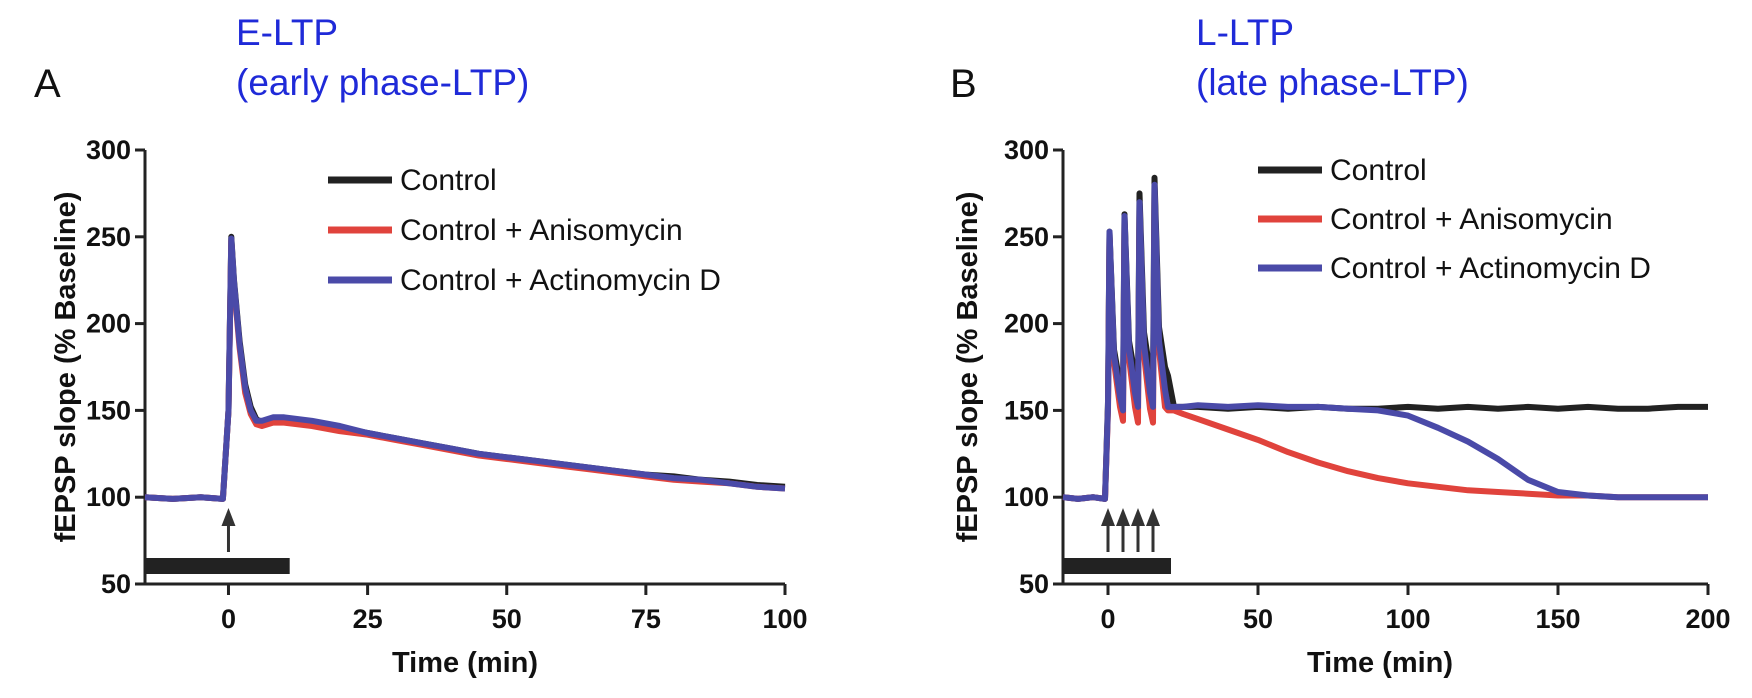 This screenshot has width=1752, height=698. What do you see at coordinates (287, 32) in the screenshot?
I see `panel-a-title: E-LTP` at bounding box center [287, 32].